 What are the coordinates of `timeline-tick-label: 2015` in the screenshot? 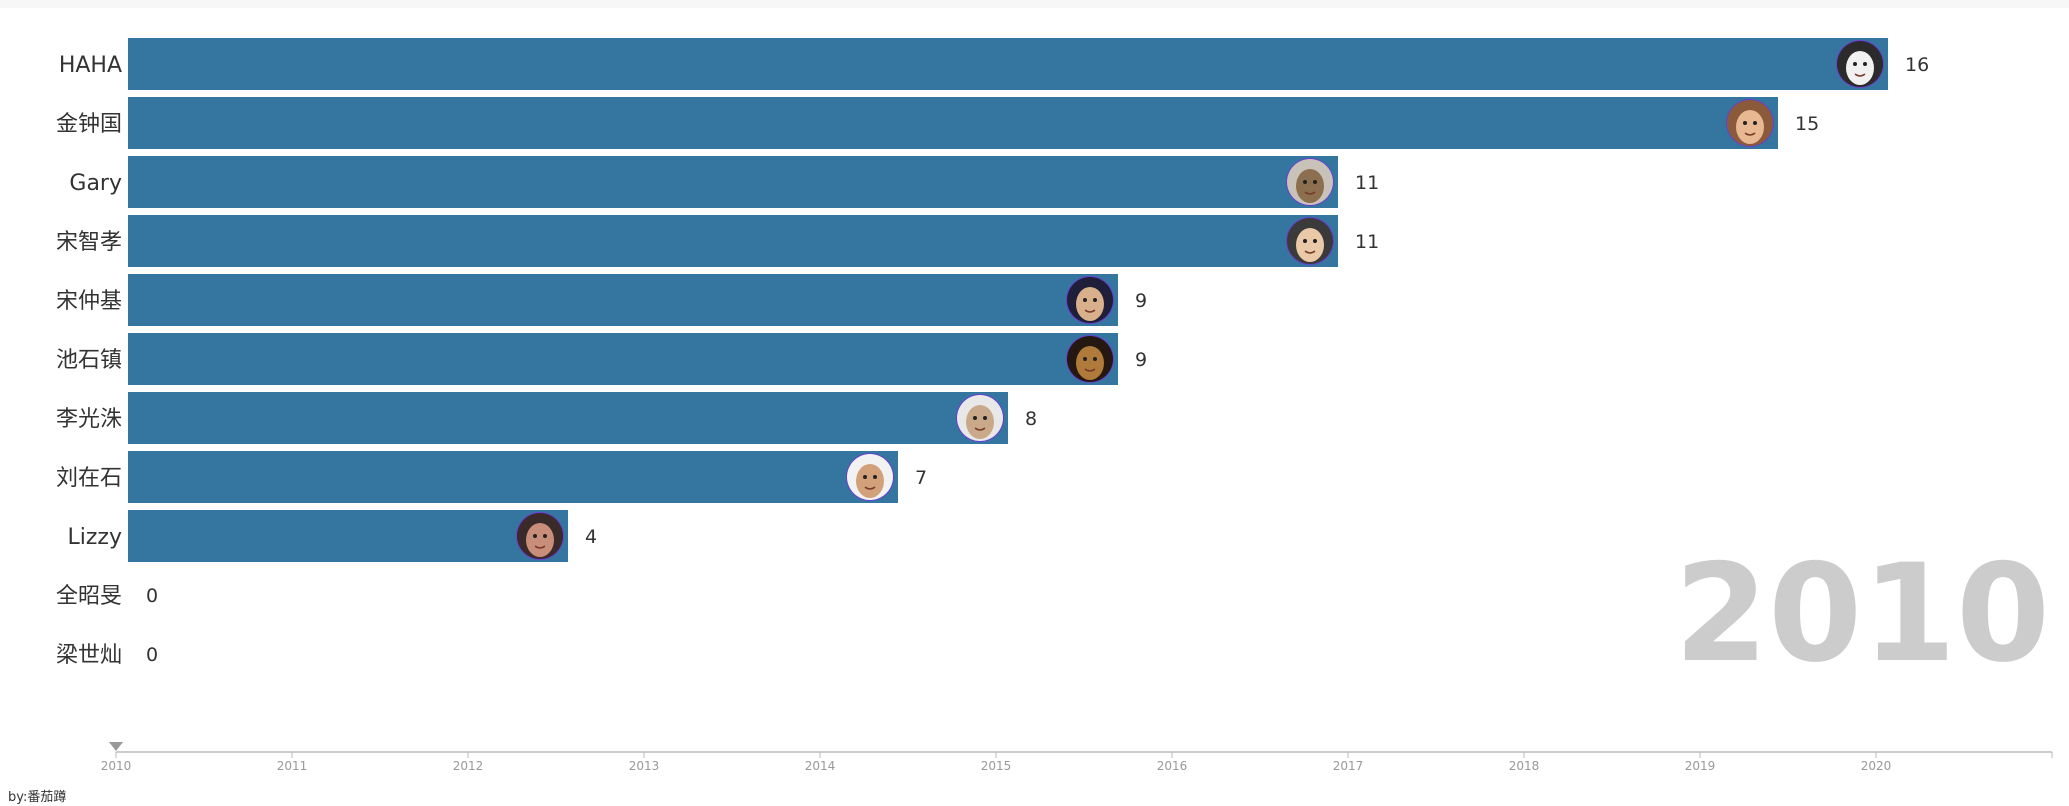 It's located at (996, 766).